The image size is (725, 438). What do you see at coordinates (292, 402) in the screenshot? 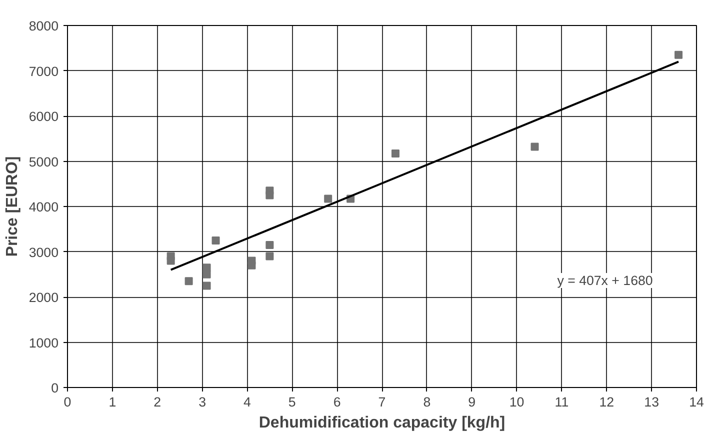
I see `x-tick-label: 5` at bounding box center [292, 402].